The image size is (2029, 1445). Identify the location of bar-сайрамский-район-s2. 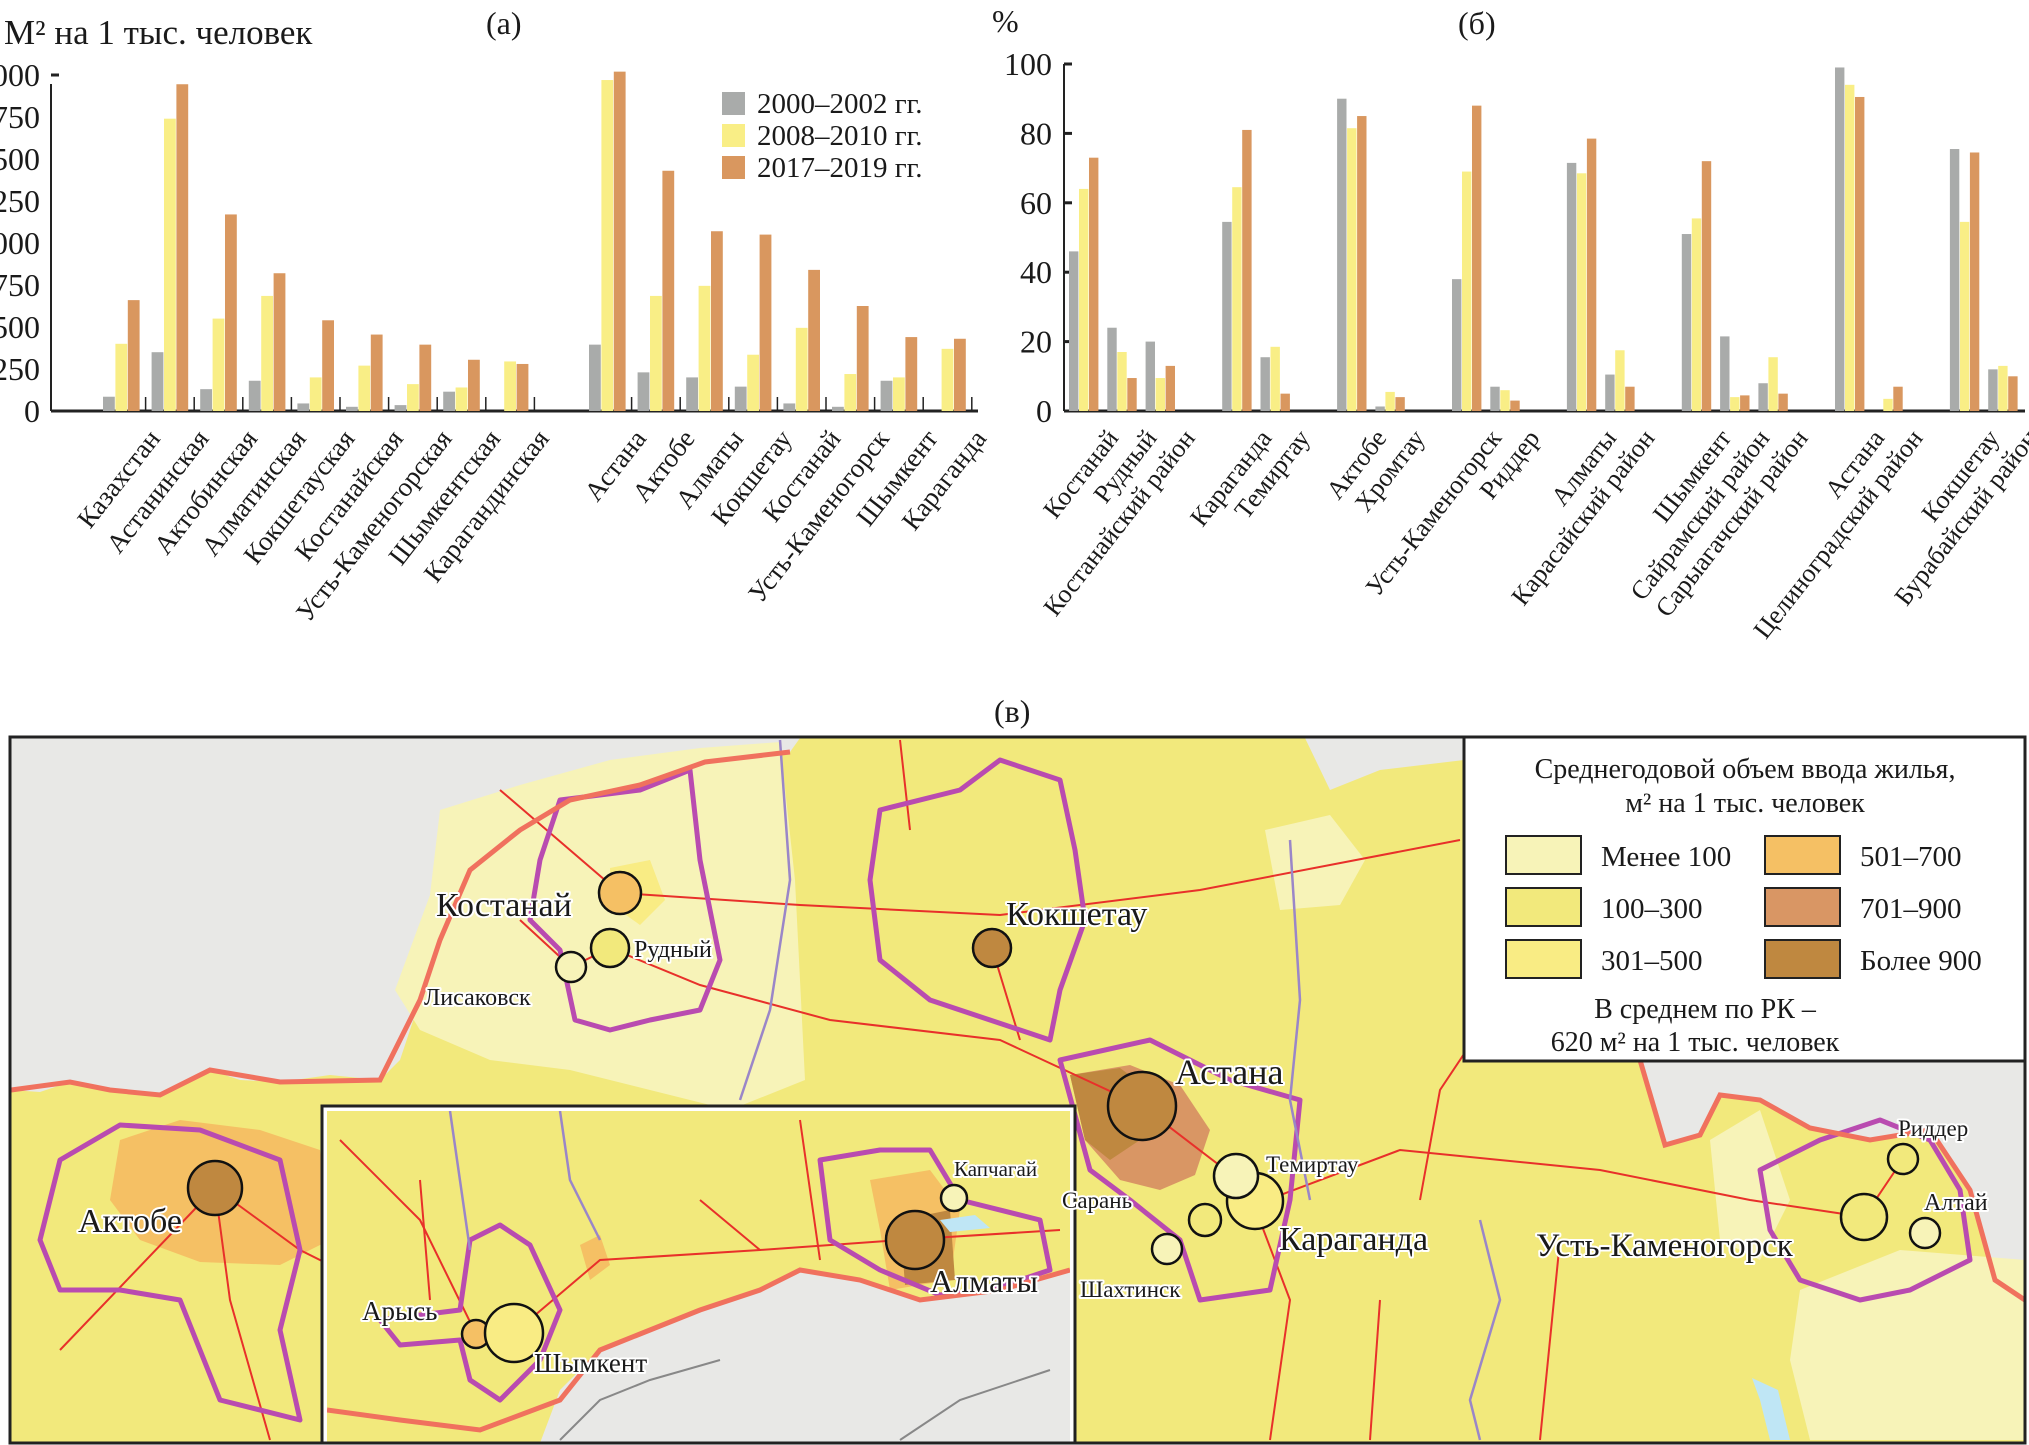
(1745, 403).